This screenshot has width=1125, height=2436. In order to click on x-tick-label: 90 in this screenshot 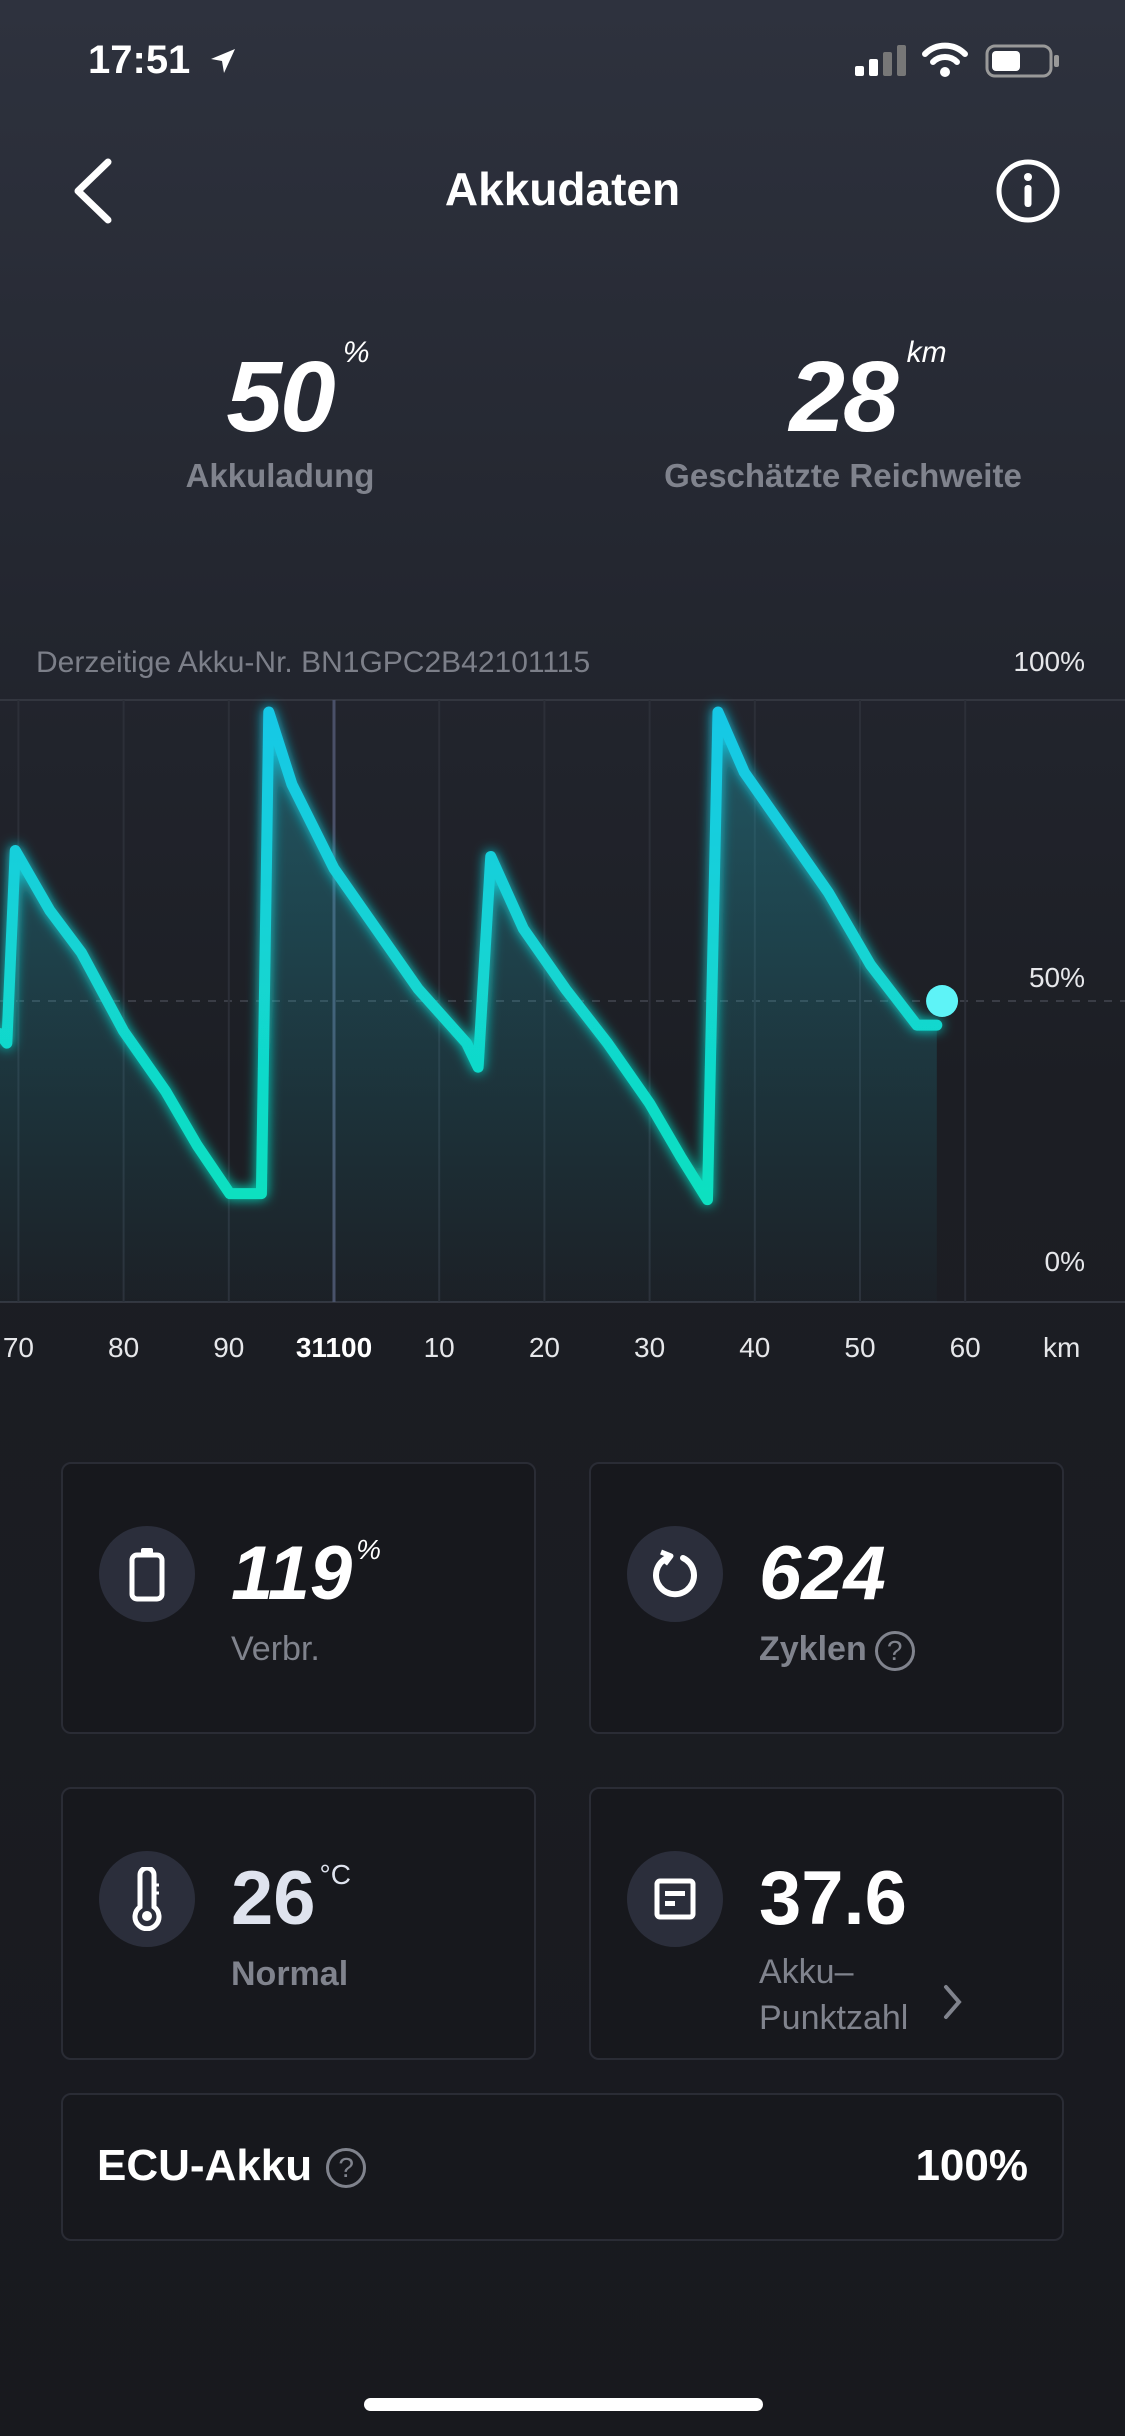, I will do `click(229, 1347)`.